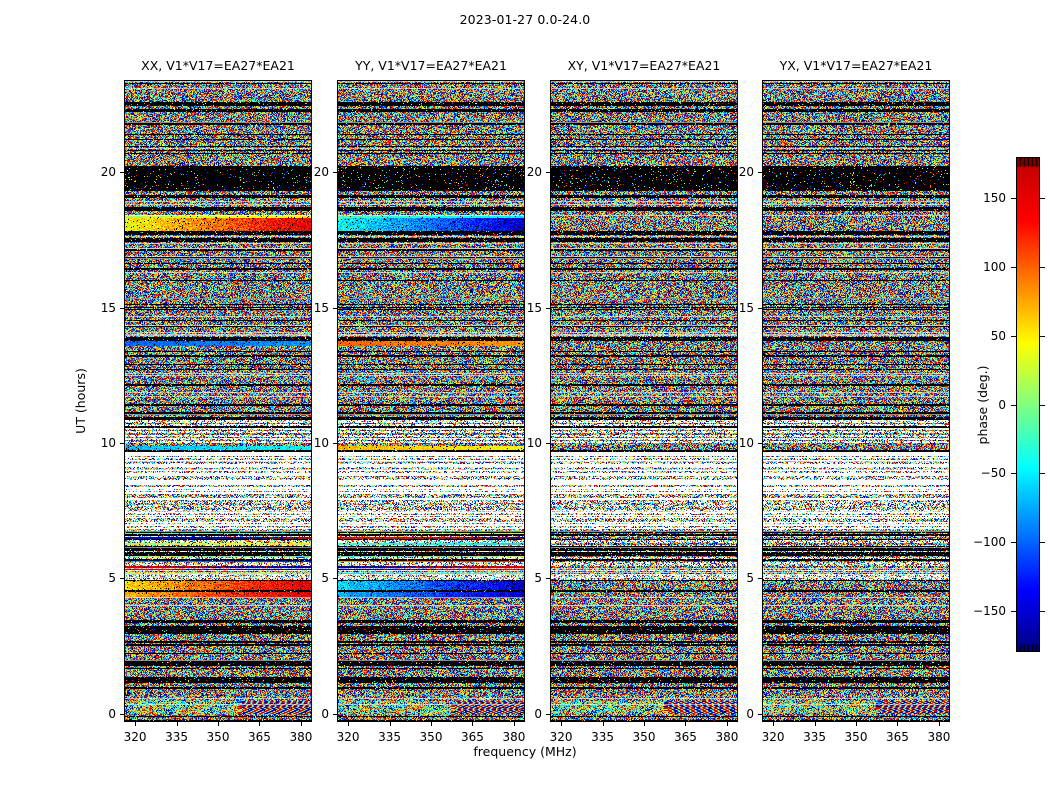  What do you see at coordinates (856, 401) in the screenshot?
I see `heatmap-panel-yx` at bounding box center [856, 401].